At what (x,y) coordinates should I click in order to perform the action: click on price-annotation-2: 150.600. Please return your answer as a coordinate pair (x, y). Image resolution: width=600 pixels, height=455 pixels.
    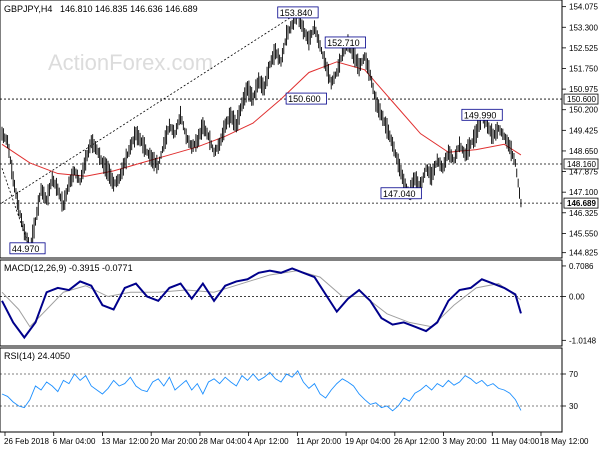
    Looking at the image, I should click on (306, 98).